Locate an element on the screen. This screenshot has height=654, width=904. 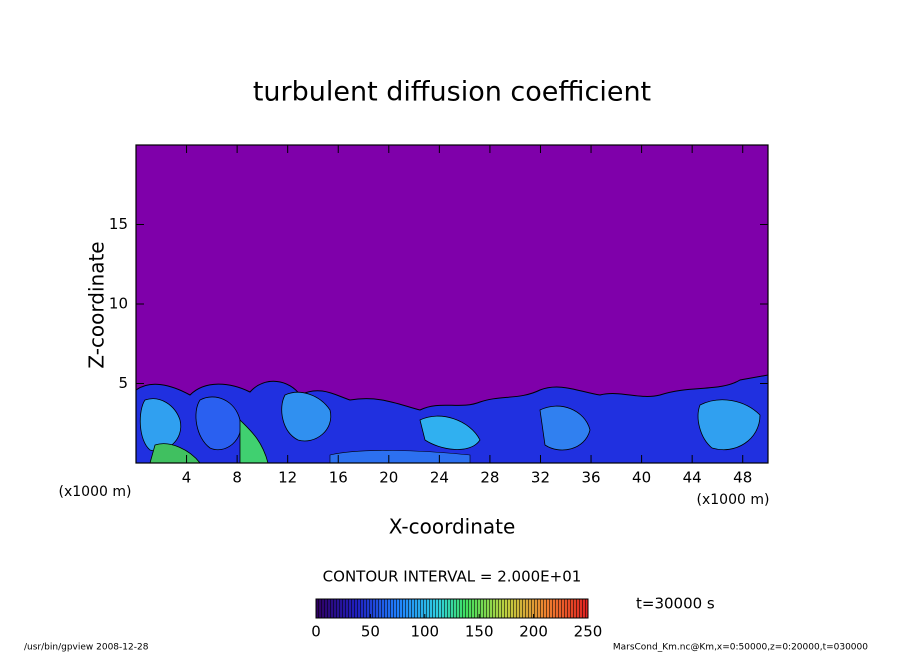
x-tick-label: 4 is located at coordinates (187, 478).